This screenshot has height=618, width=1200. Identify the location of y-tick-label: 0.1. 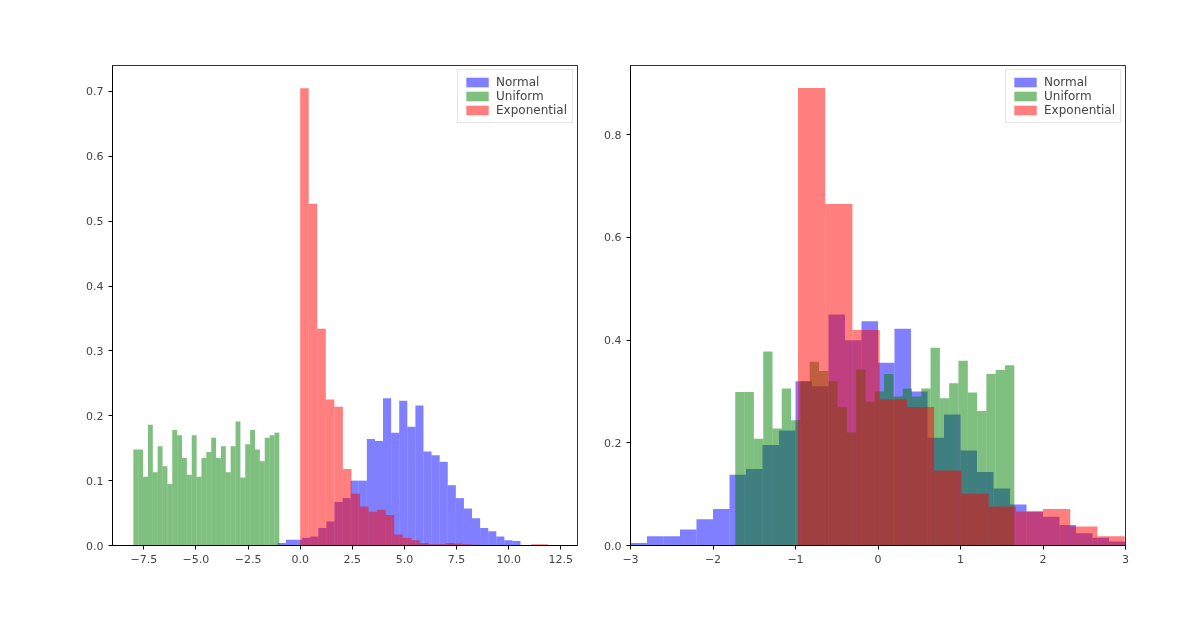
(95, 481).